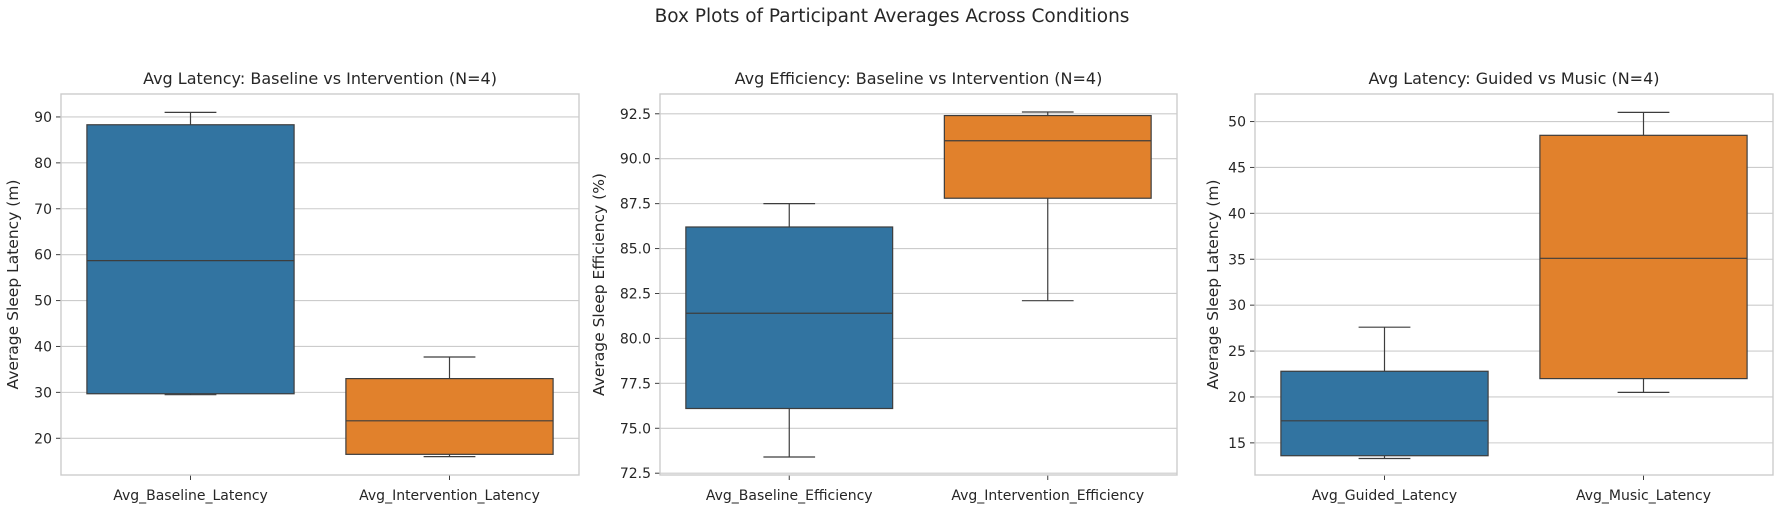 The width and height of the screenshot is (1784, 512). Describe the element at coordinates (635, 474) in the screenshot. I see `y-tick-label: 72.5` at that location.